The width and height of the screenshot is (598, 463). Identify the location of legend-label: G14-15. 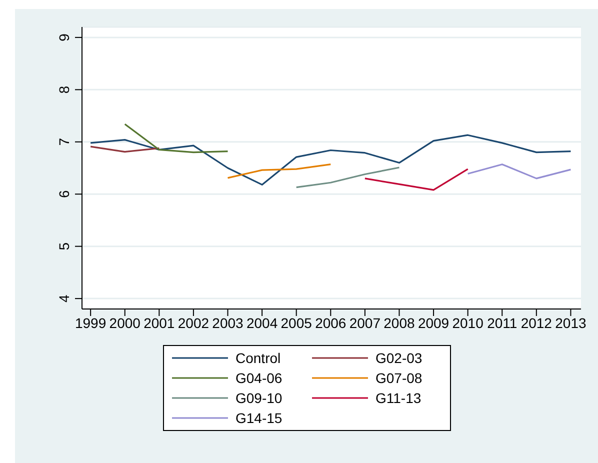
(259, 418).